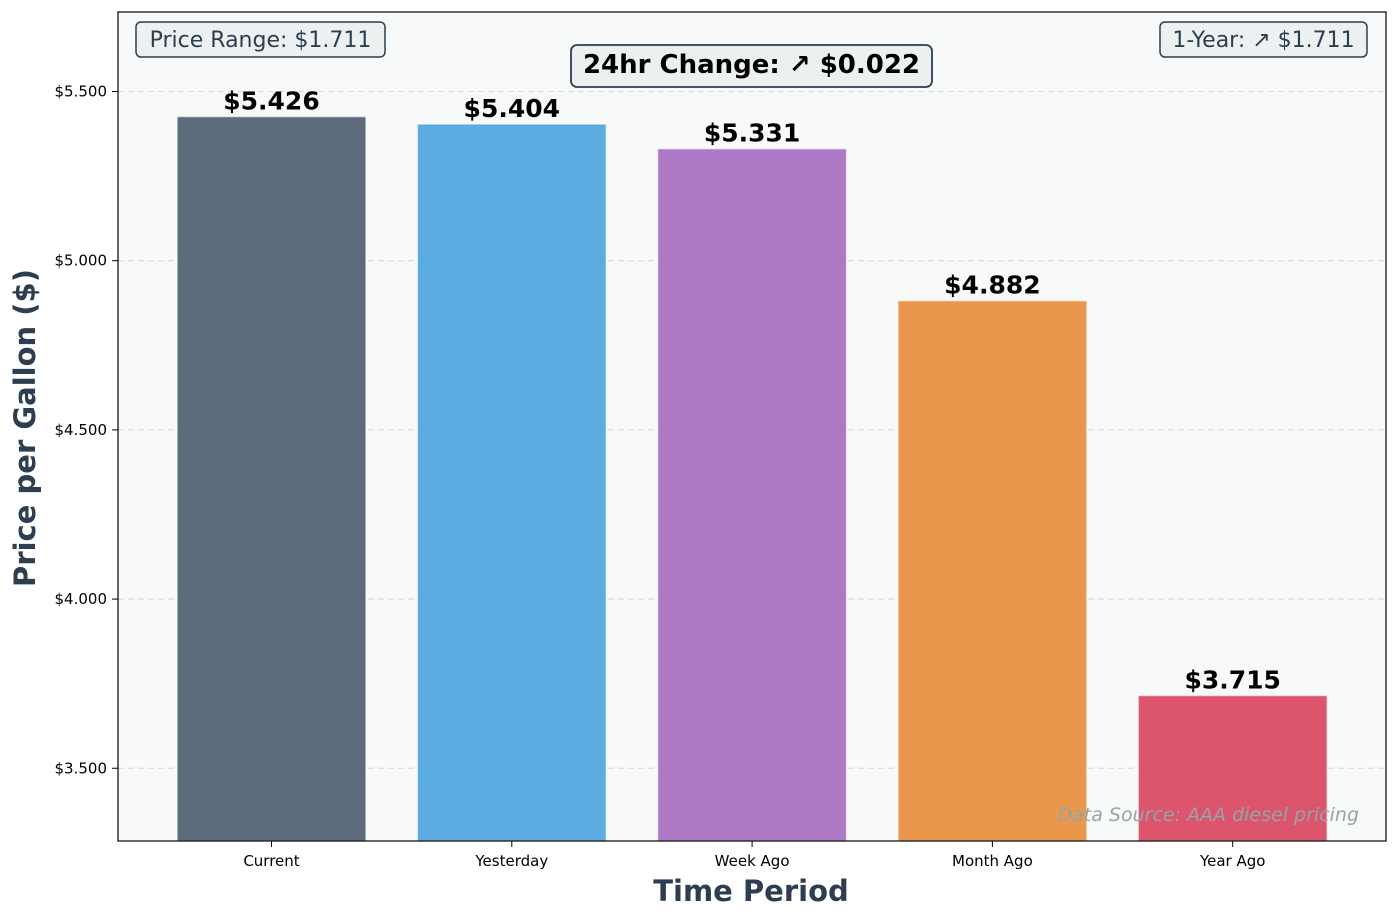  I want to click on bar-value-label: $5.404, so click(512, 108).